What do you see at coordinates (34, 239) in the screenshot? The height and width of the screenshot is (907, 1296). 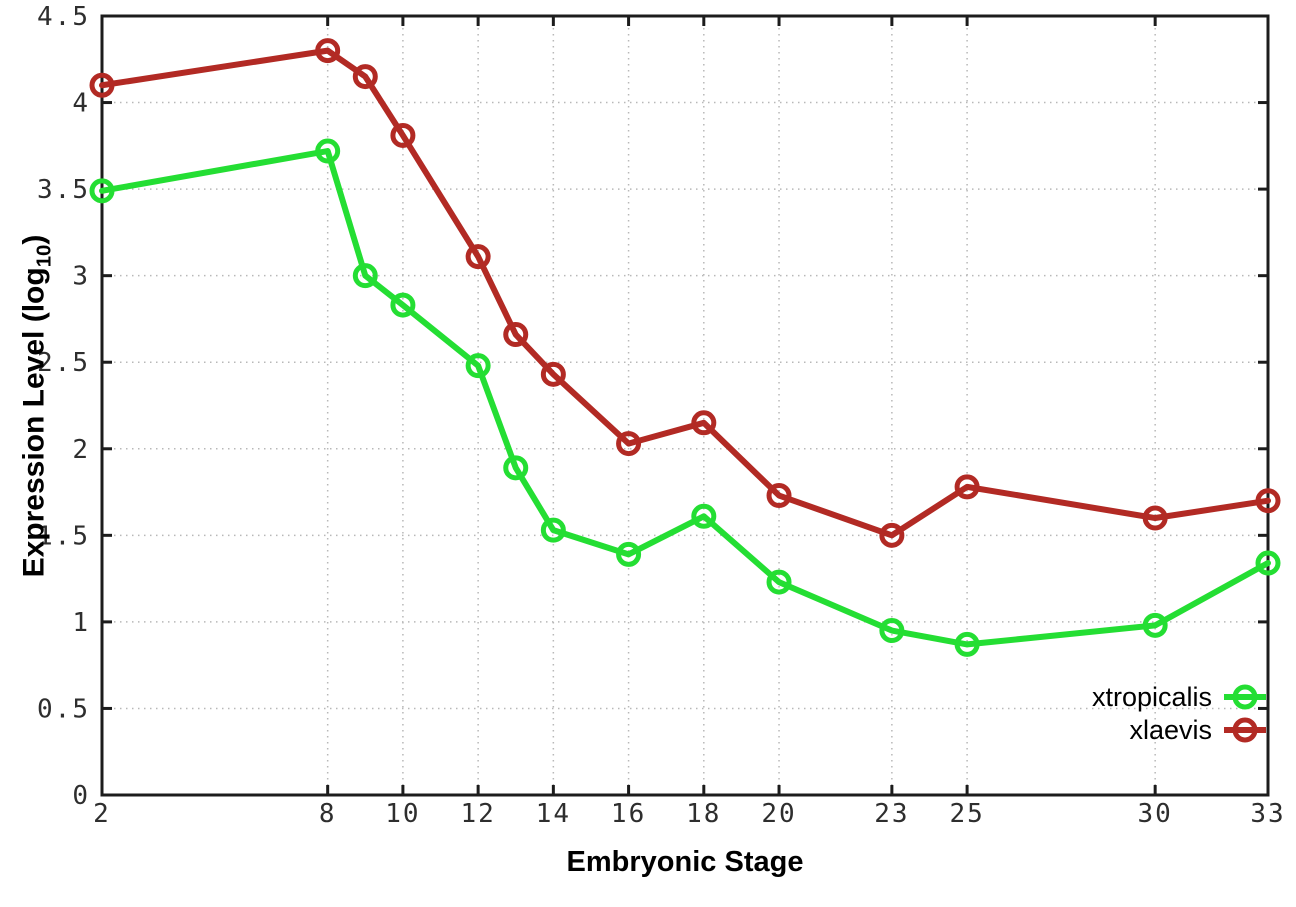 I see `y-axis-title-close: )` at bounding box center [34, 239].